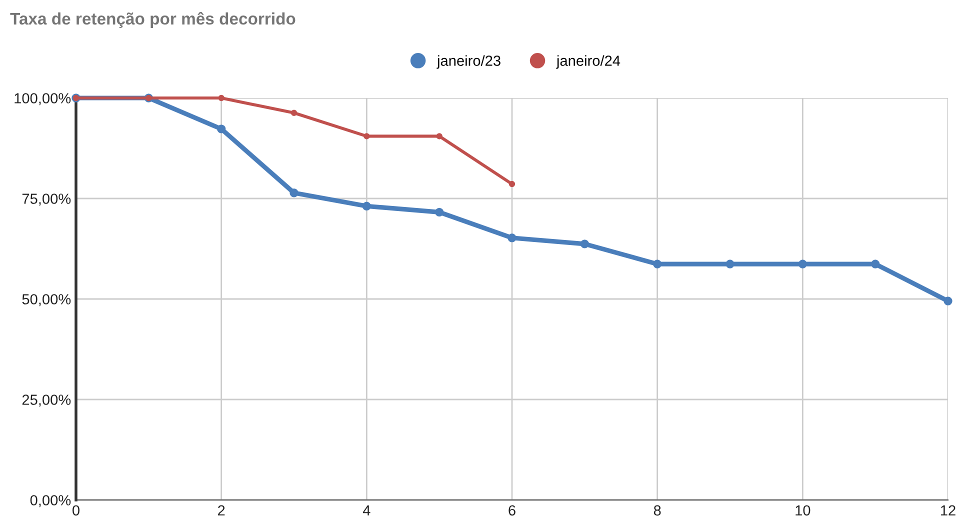 The width and height of the screenshot is (957, 521). Describe the element at coordinates (42, 99) in the screenshot. I see `y-tick-label: 100,00%` at that location.